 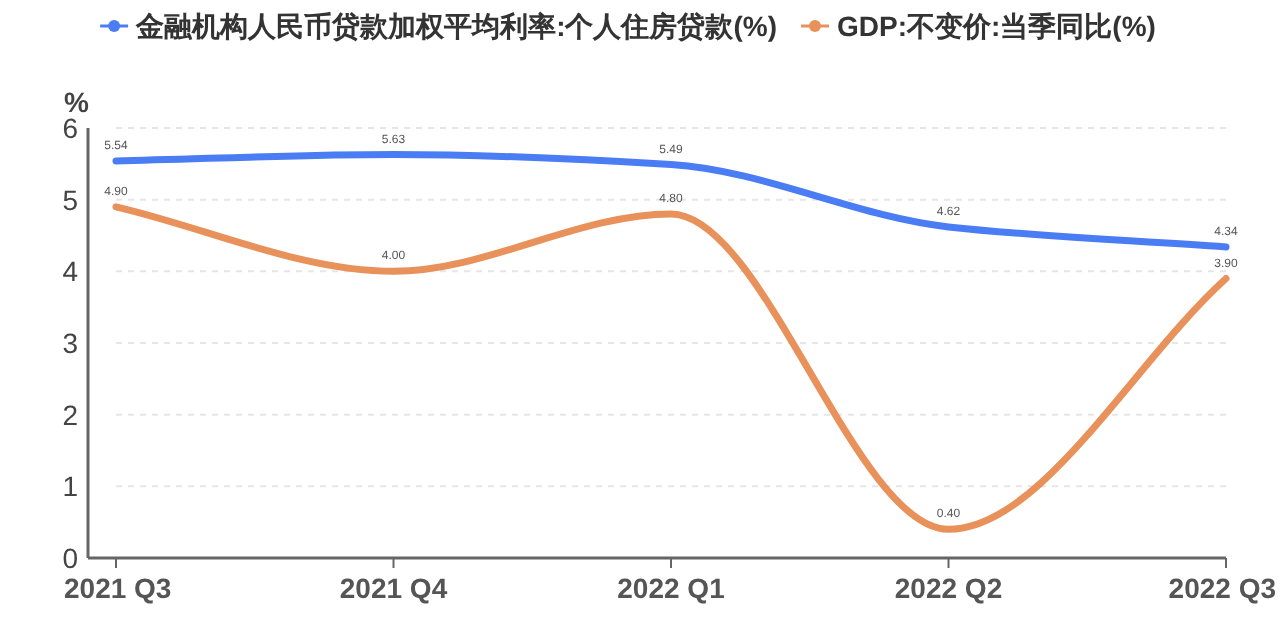 I want to click on x-tick-label: 2022 Q3, so click(x=1222, y=588).